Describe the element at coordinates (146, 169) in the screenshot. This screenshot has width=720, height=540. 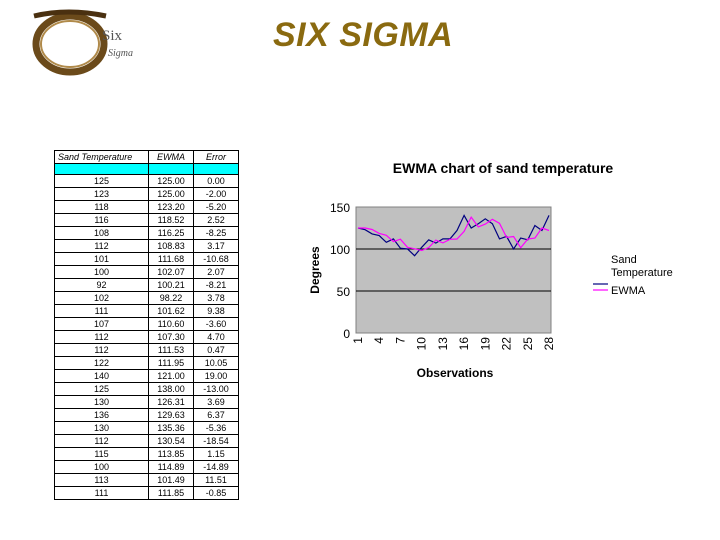
I see `table-highlight-row` at that location.